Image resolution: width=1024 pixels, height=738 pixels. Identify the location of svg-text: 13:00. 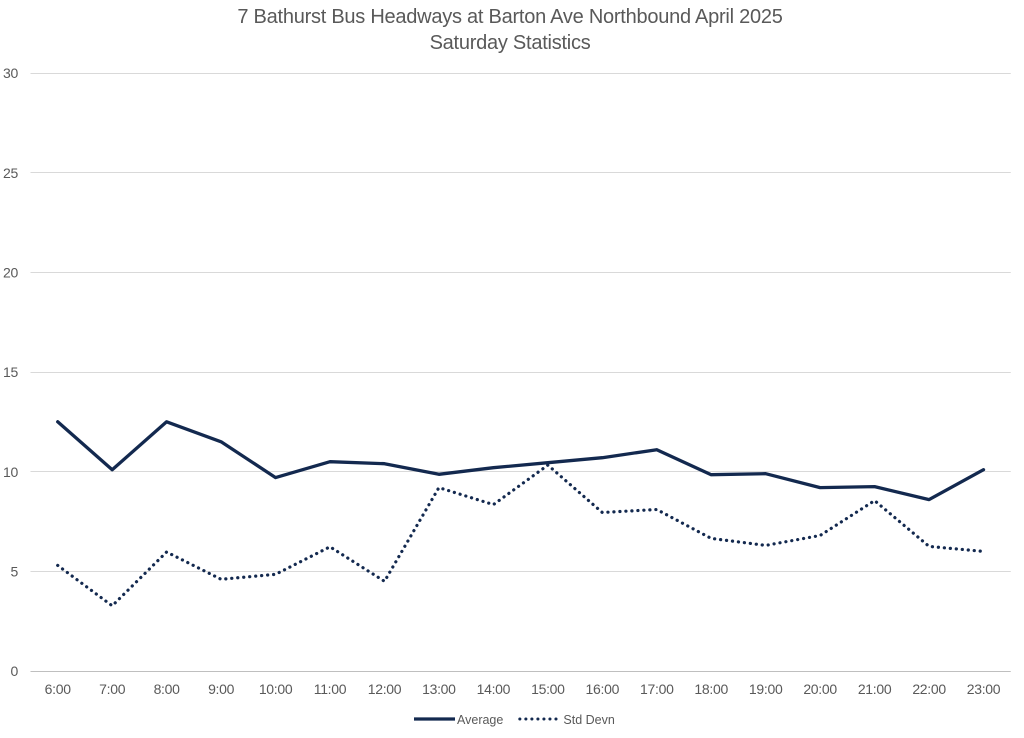
(439, 689).